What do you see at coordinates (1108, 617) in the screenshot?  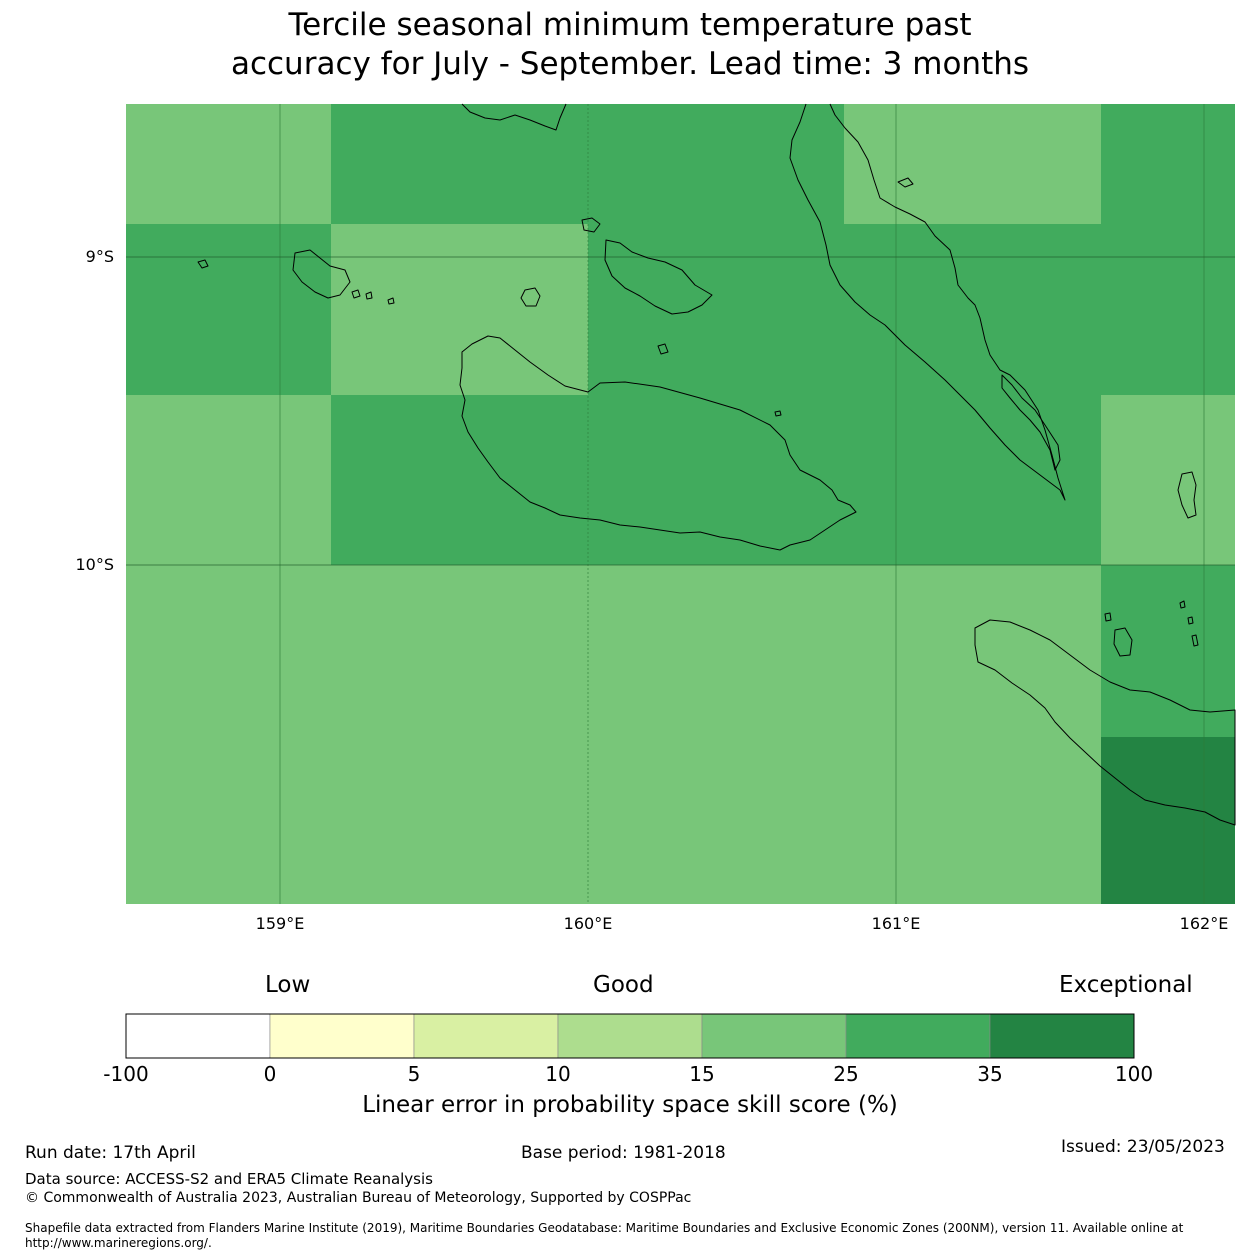 I see `coastline-islet-d` at bounding box center [1108, 617].